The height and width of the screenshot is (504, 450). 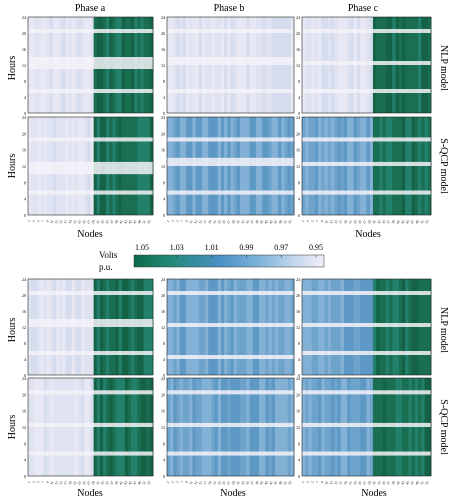 I want to click on node-tick-label: 51, so click(x=285, y=482).